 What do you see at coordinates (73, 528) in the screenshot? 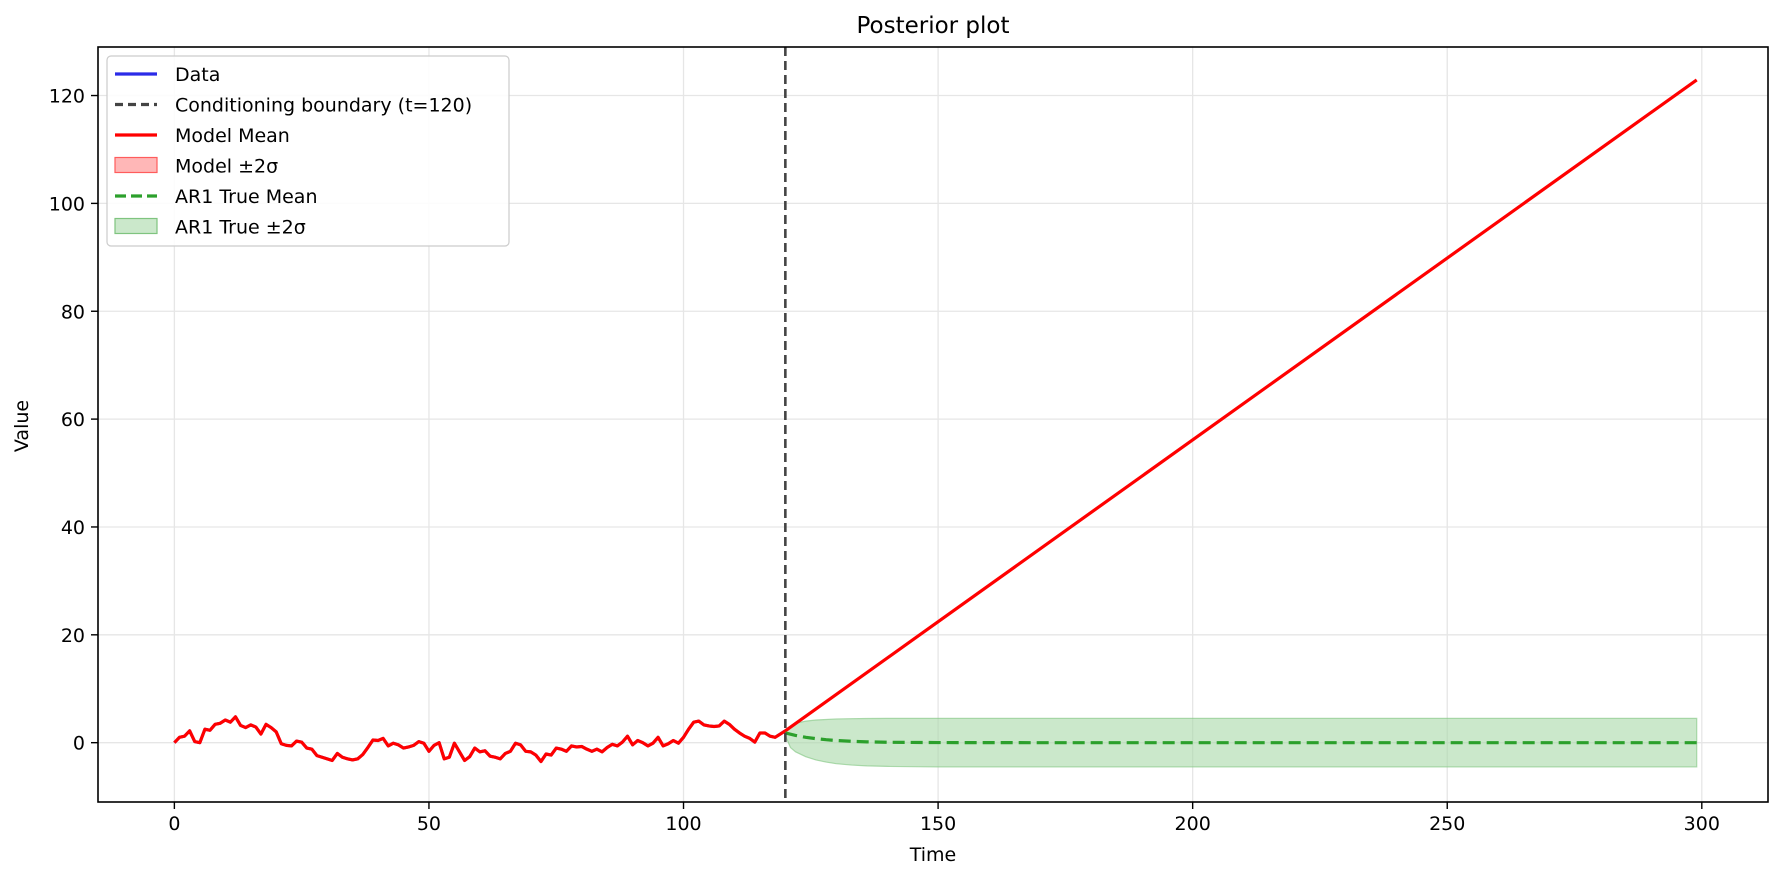
I see `y-tick-label: 40` at bounding box center [73, 528].